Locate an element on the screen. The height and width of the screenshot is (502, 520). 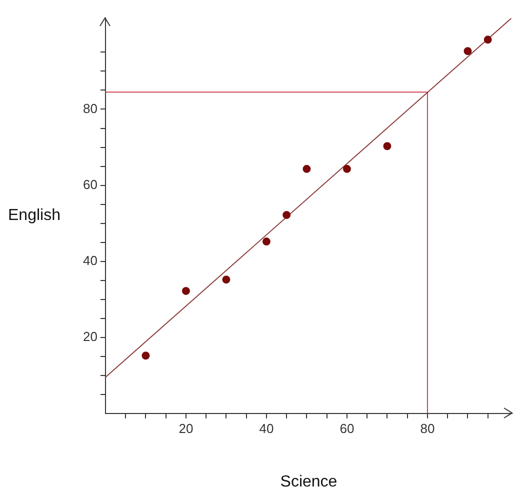
x-axis-title: Science is located at coordinates (309, 481).